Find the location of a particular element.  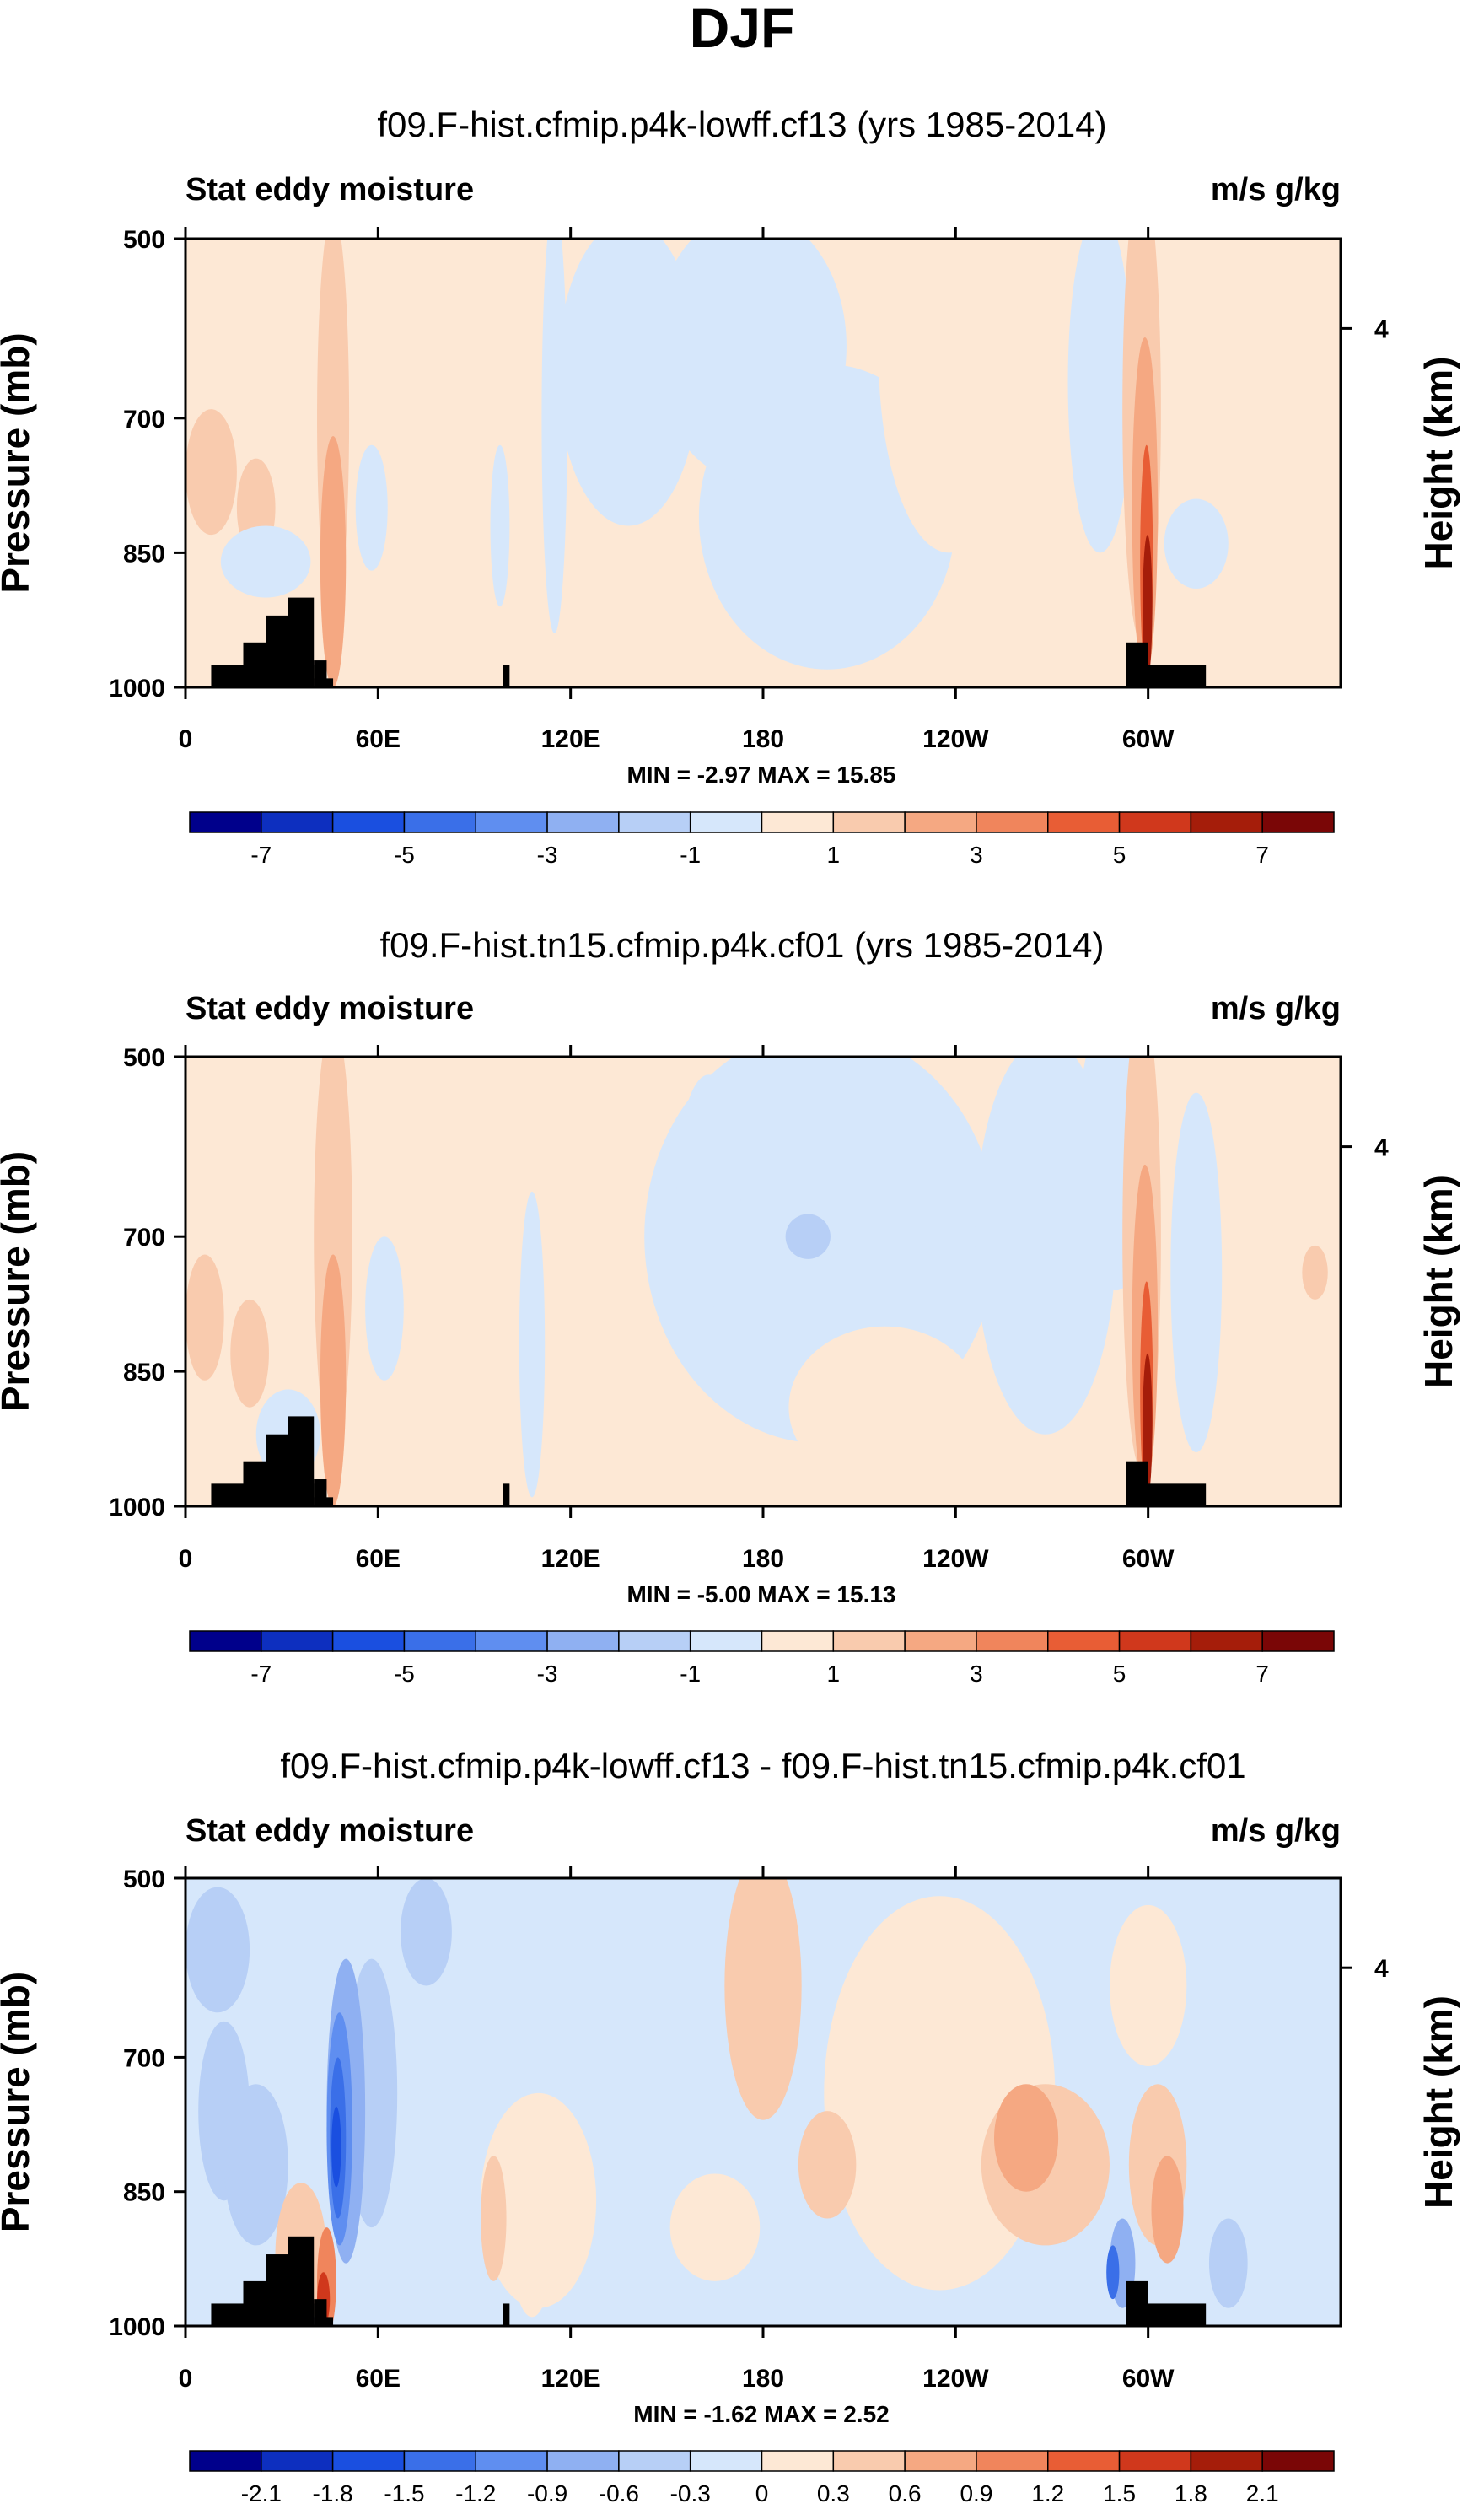

colorbar-label: 1.2 is located at coordinates (1047, 2493).